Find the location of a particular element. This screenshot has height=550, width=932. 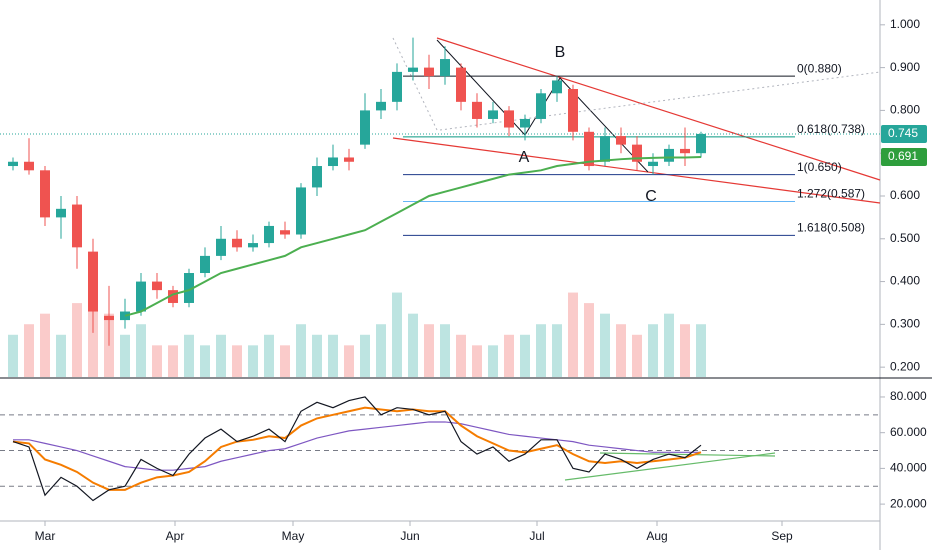

x-tick-label: Sep is located at coordinates (782, 536).